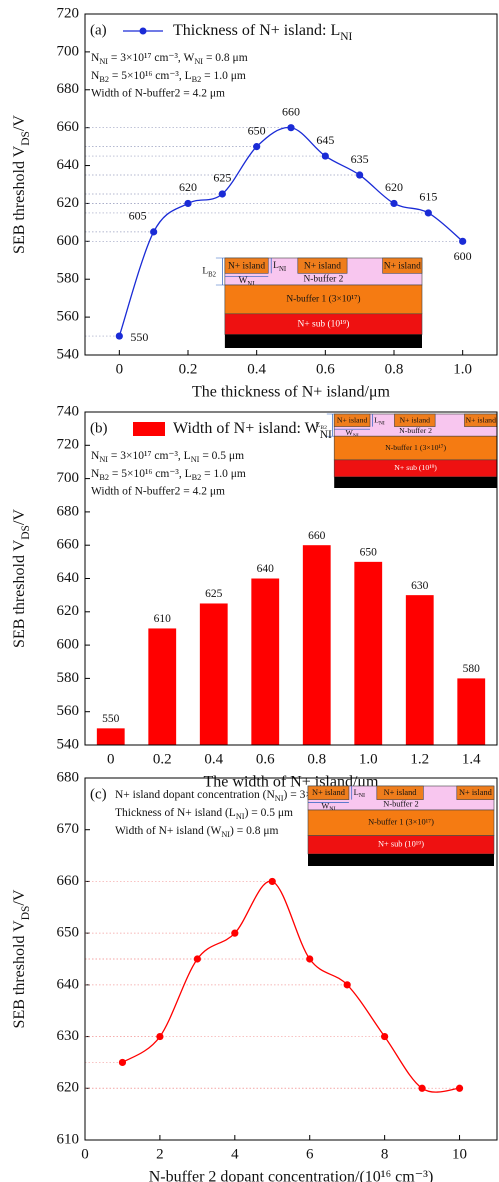 The height and width of the screenshot is (1182, 499). I want to click on text-part: ) = 0.8 μm, so click(254, 831).